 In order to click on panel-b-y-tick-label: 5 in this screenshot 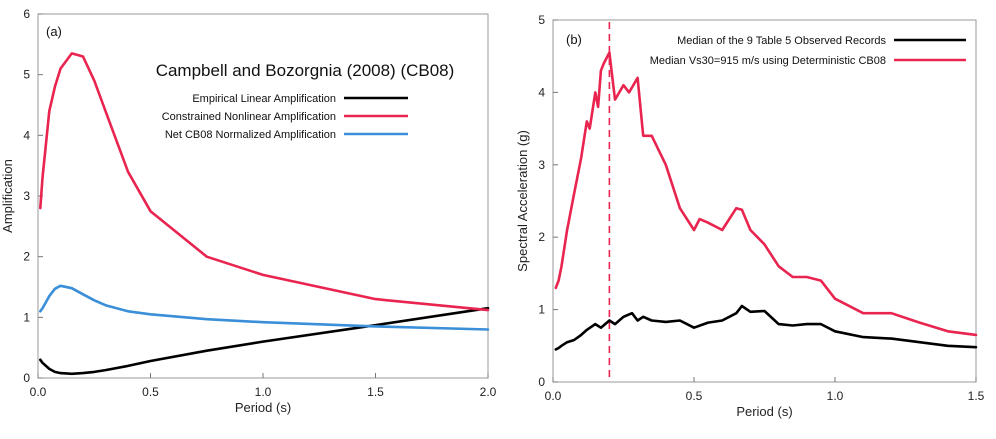, I will do `click(541, 20)`.